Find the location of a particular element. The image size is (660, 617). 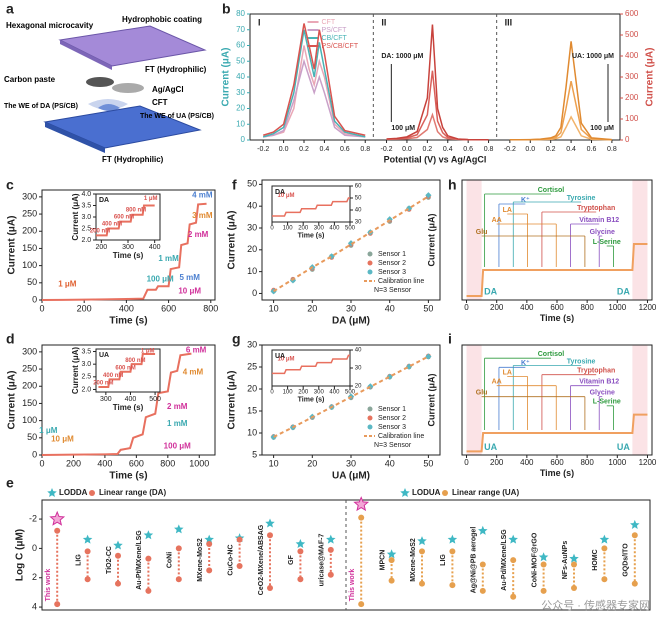

category-label: Ag@Ni@PB aerogel is located at coordinates (474, 560).